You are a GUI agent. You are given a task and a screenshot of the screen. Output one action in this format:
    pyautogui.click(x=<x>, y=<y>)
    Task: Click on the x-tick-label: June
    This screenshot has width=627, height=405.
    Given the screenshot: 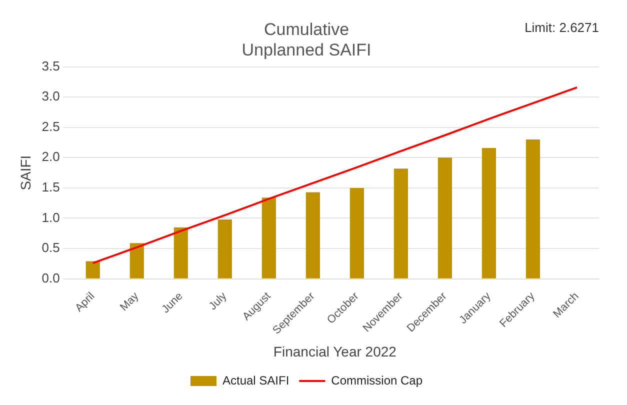 What is the action you would take?
    pyautogui.click(x=173, y=303)
    